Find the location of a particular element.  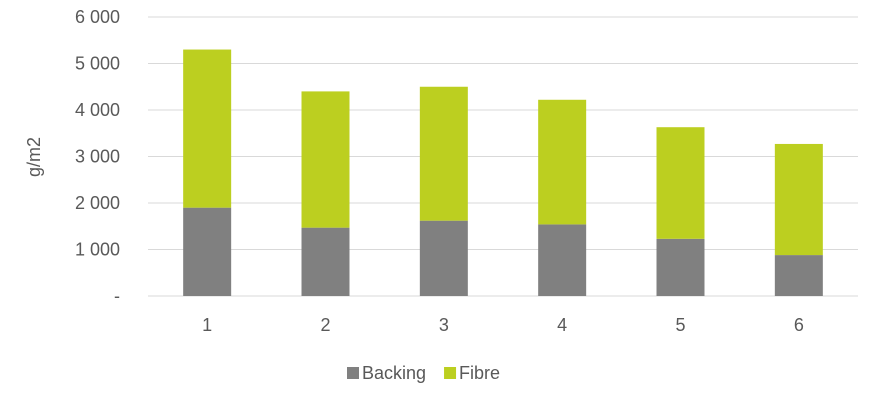

legend: Backing Fibre is located at coordinates (423, 373).